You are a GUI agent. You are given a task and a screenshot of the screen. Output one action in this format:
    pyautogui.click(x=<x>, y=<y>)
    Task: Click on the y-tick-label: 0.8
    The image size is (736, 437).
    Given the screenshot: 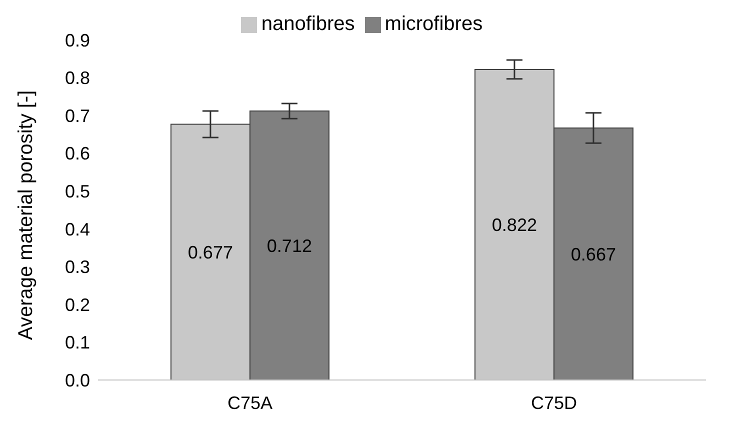 What is the action you would take?
    pyautogui.click(x=77, y=78)
    